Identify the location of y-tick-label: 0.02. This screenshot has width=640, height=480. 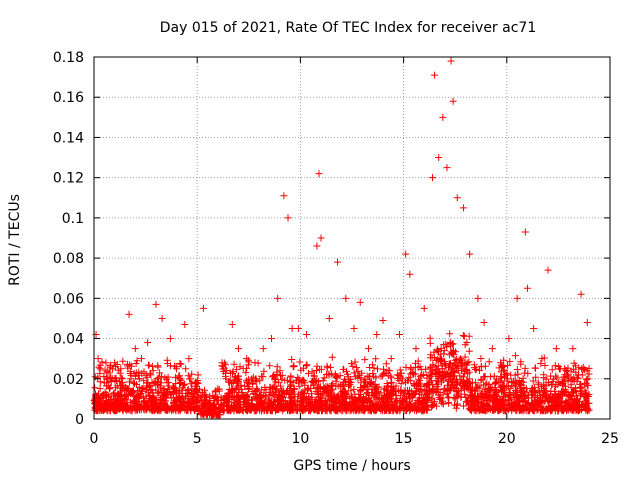
(68, 380).